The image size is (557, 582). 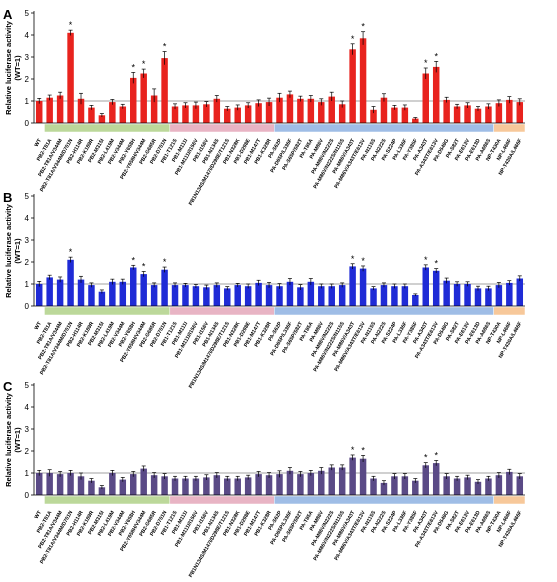 What do you see at coordinates (27, 495) in the screenshot?
I see `y-tick-label: 0` at bounding box center [27, 495].